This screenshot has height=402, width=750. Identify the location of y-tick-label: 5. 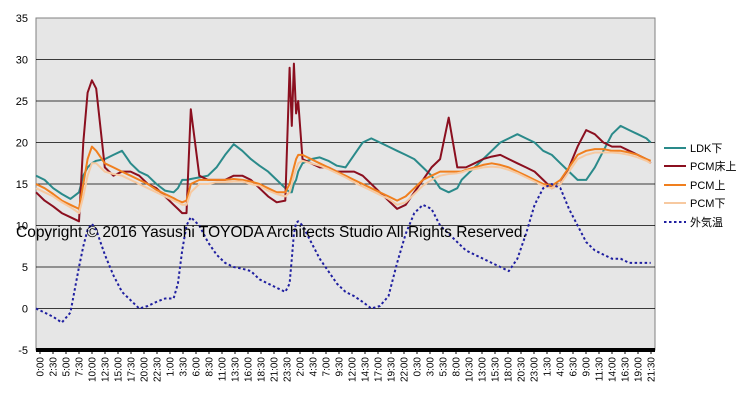
(25, 268).